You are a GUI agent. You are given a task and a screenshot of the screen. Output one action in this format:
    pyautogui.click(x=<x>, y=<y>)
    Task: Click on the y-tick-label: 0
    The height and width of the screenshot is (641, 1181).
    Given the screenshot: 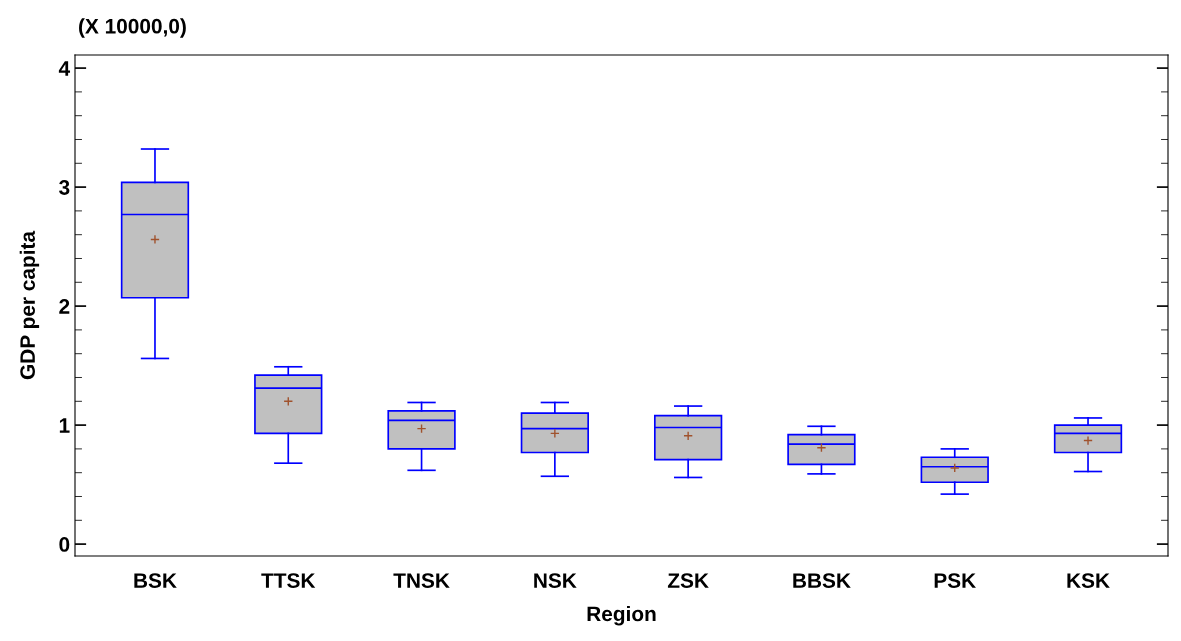 What is the action you would take?
    pyautogui.click(x=64, y=544)
    